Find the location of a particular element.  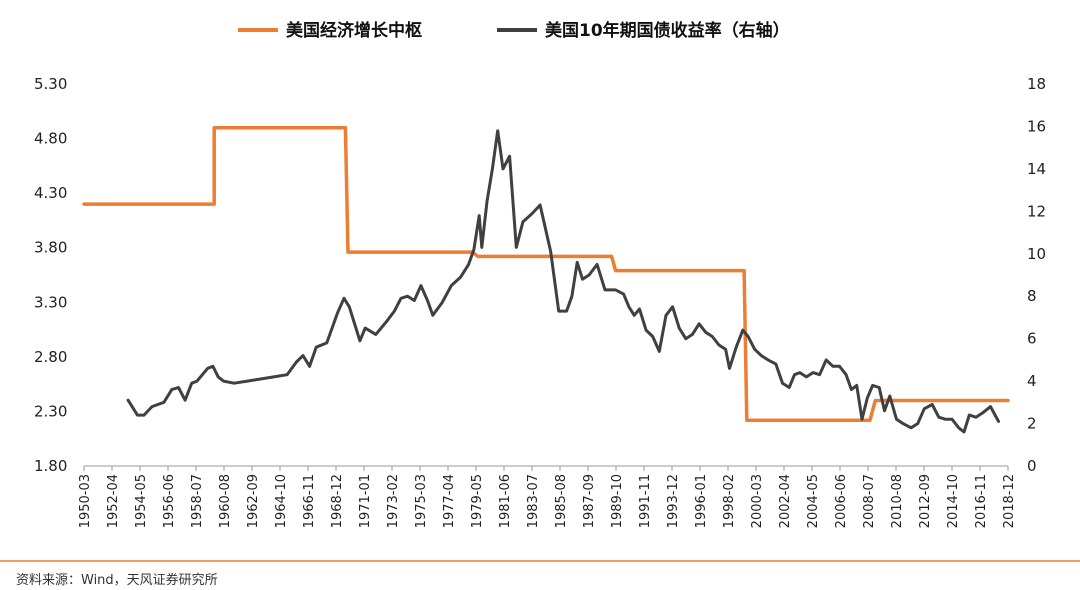

y-left-tick-label: 3.80 is located at coordinates (50, 248).